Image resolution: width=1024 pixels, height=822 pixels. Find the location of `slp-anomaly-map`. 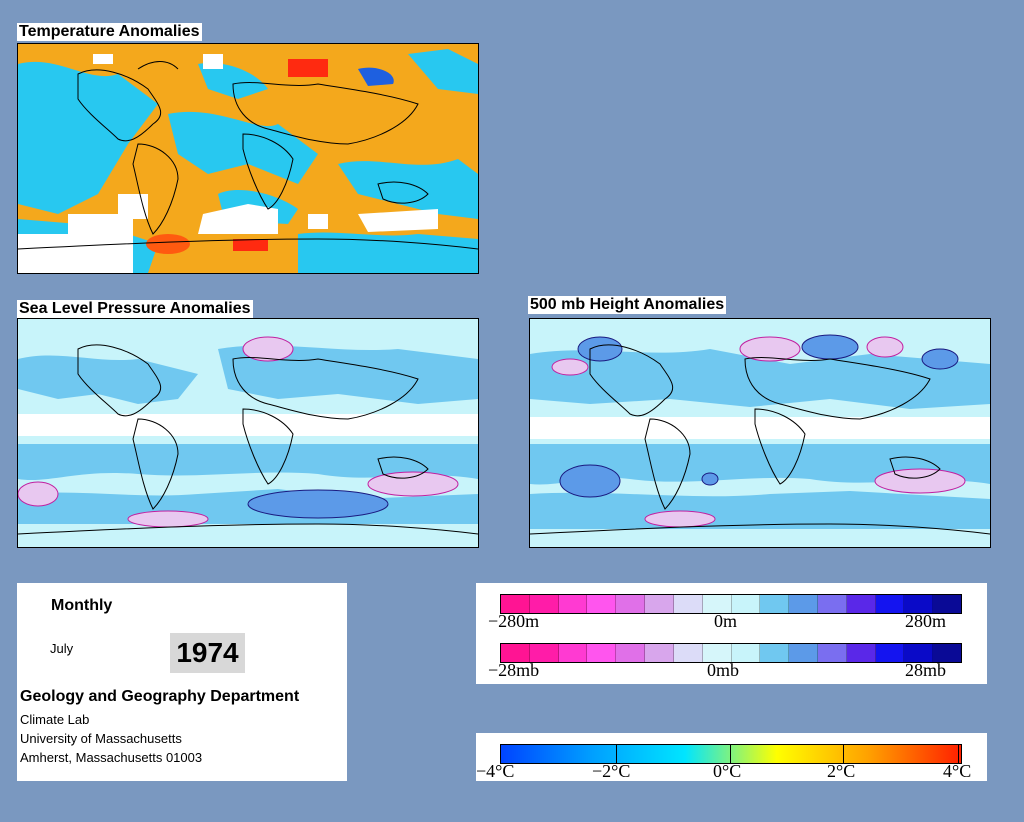

slp-anomaly-map is located at coordinates (248, 433).